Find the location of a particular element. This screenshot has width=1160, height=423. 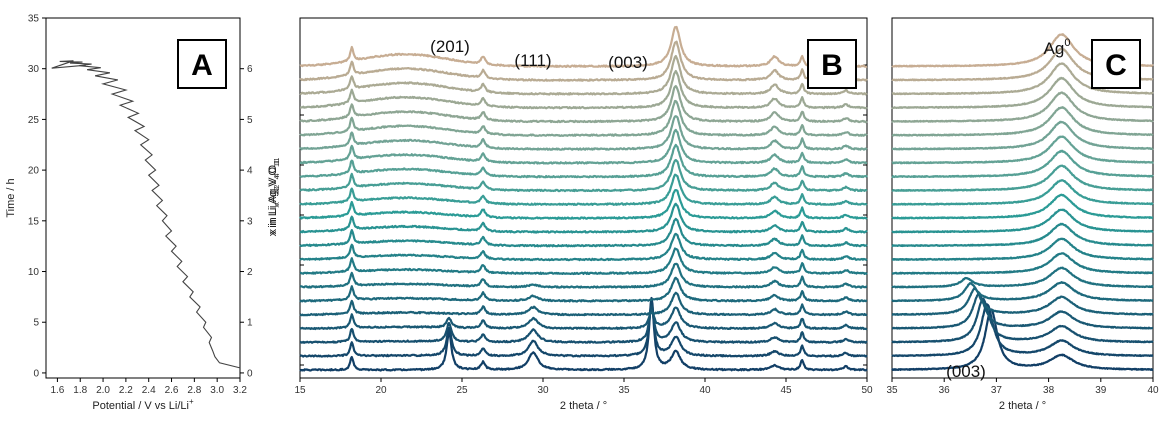

x-tick-label: 3.2 is located at coordinates (240, 390).